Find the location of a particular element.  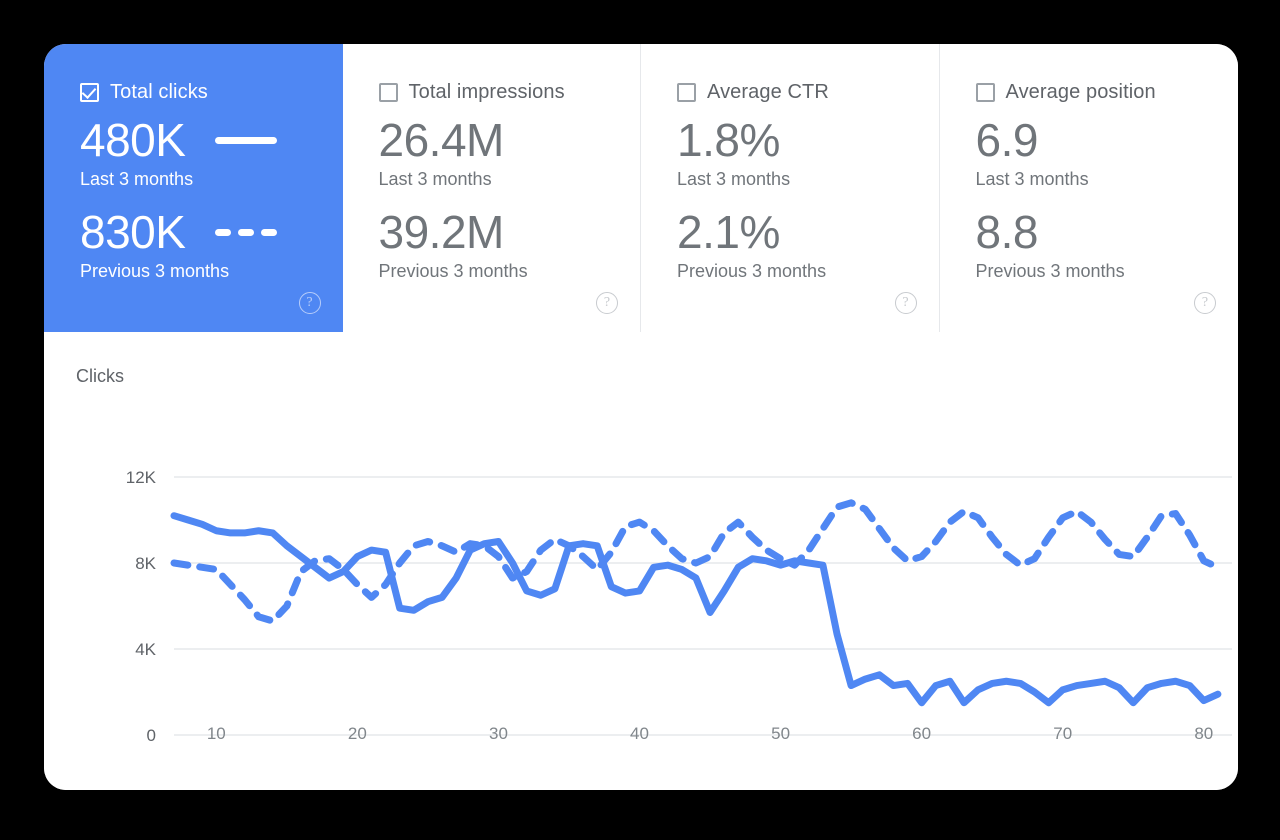

metric-card-title: Average position is located at coordinates (1080, 91).